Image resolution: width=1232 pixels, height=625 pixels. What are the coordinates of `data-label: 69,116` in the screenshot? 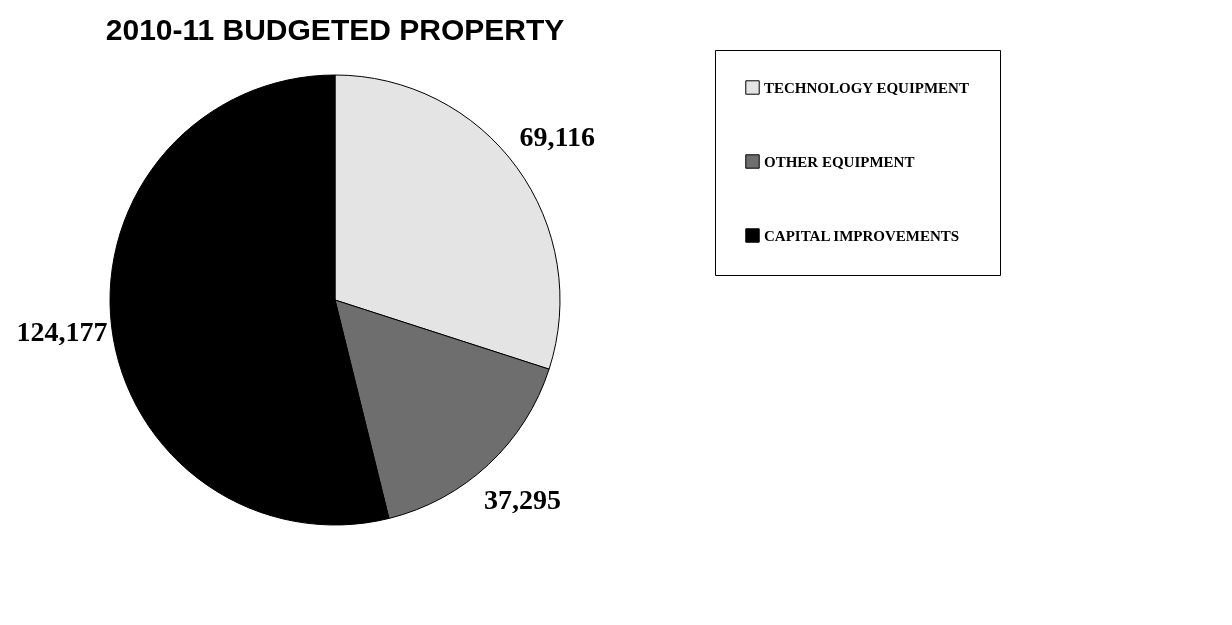 It's located at (557, 137).